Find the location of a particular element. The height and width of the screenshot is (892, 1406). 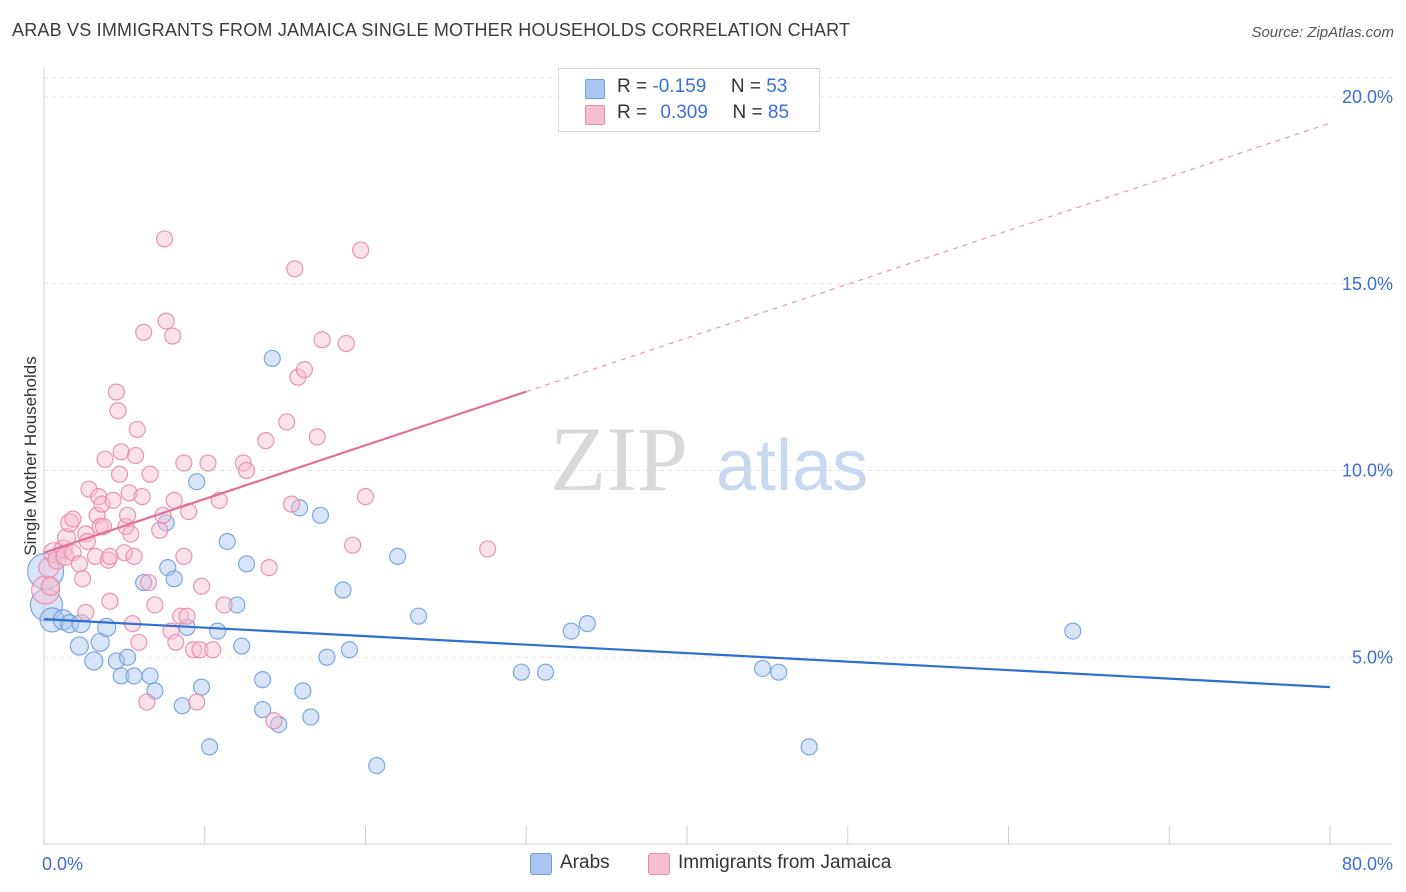

y-tick-label: 20.0% is located at coordinates (1367, 97).